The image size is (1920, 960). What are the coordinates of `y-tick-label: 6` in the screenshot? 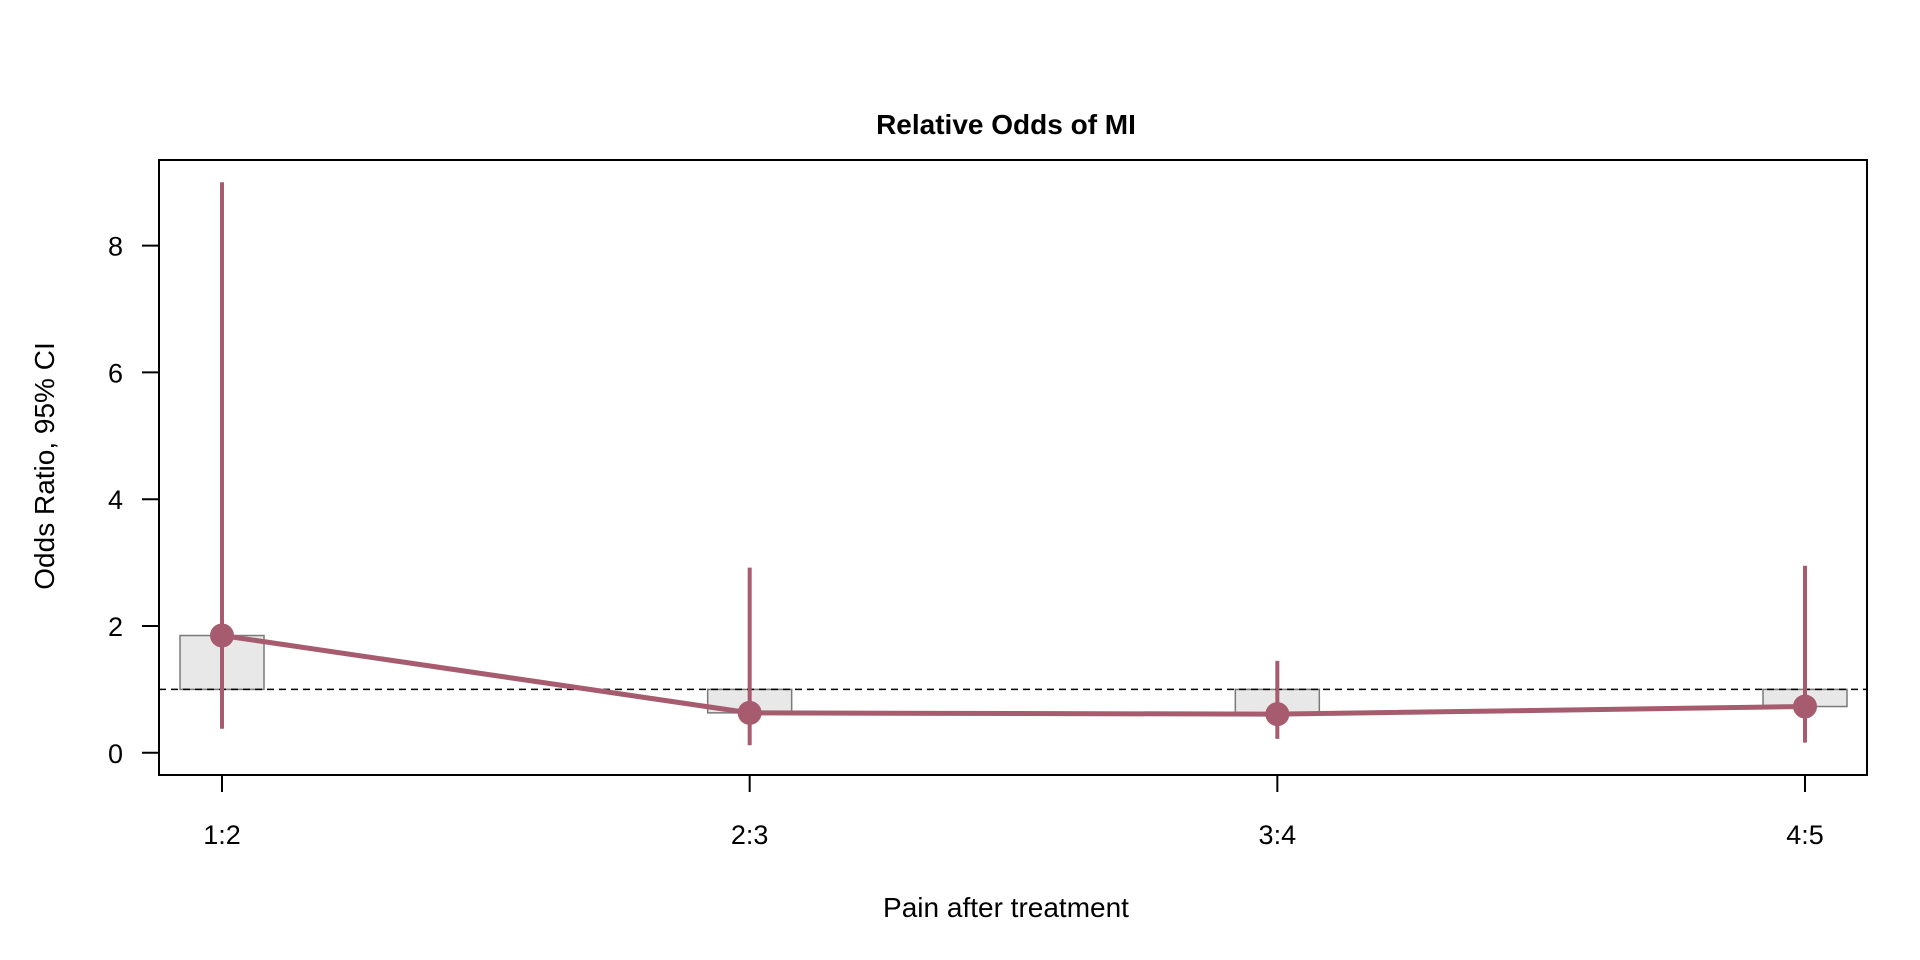 It's located at (115, 373).